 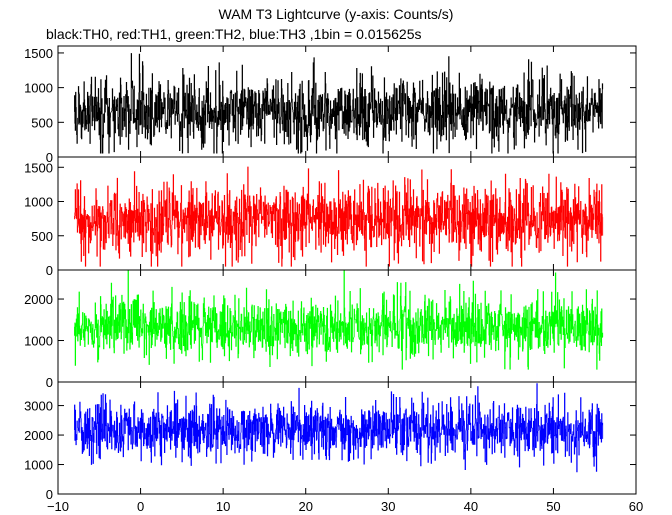 I want to click on series-line-th3, so click(x=339, y=428).